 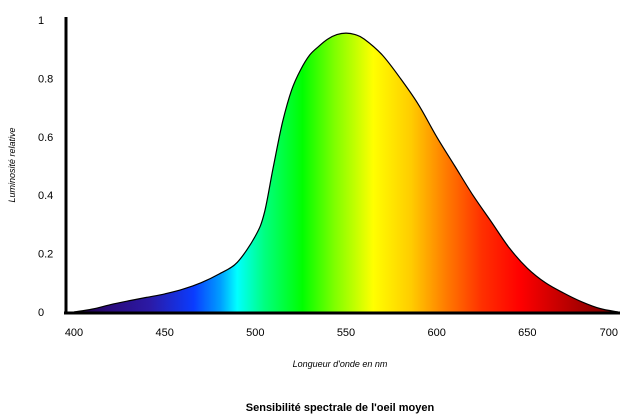 I want to click on y-axis-label: Luminosité relative, so click(x=12, y=164).